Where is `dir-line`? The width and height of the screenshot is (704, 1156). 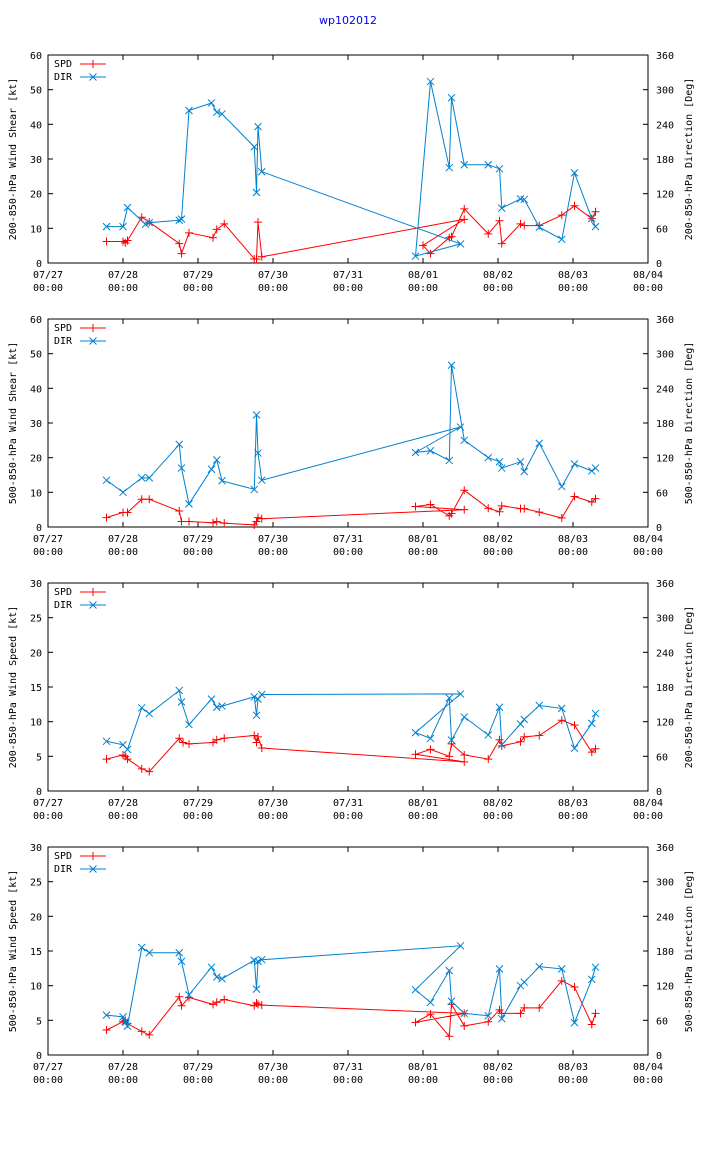
dir-line is located at coordinates (351, 720).